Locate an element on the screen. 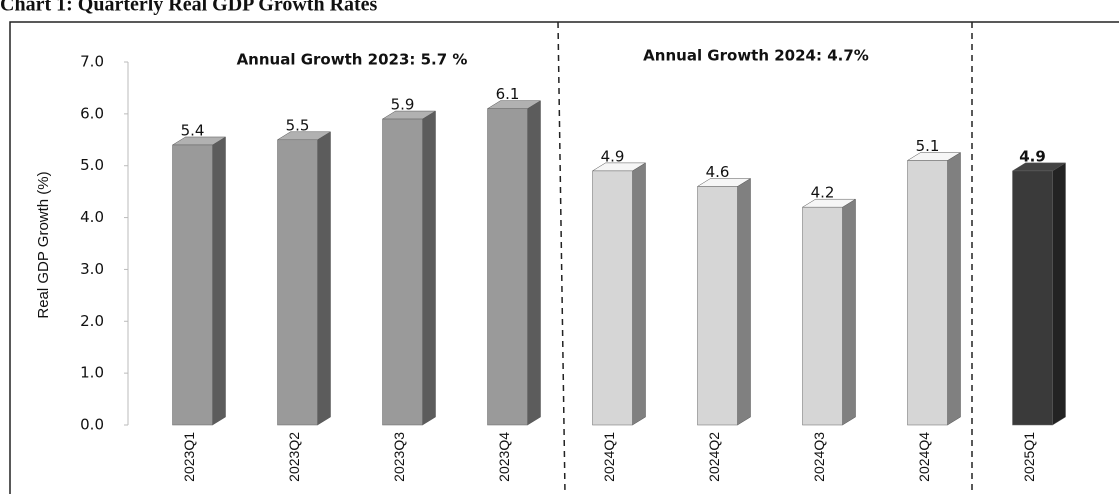 The width and height of the screenshot is (1119, 494). chart-title: Chart 1: Quarterly Real GDP Growth Rates is located at coordinates (189, 8).